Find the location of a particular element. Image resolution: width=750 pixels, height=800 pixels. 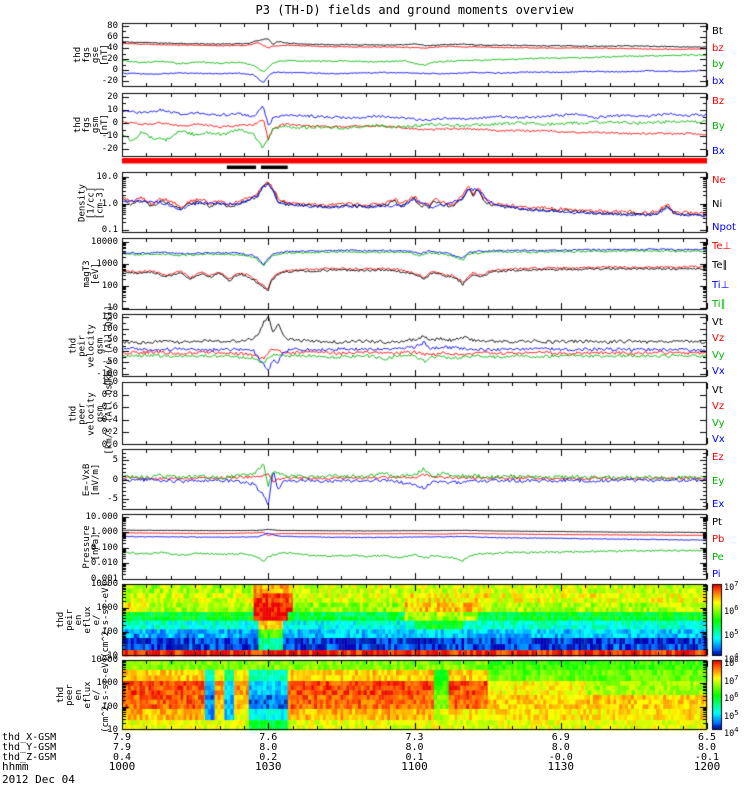

ephemeris-value: 0.4 is located at coordinates (122, 757).